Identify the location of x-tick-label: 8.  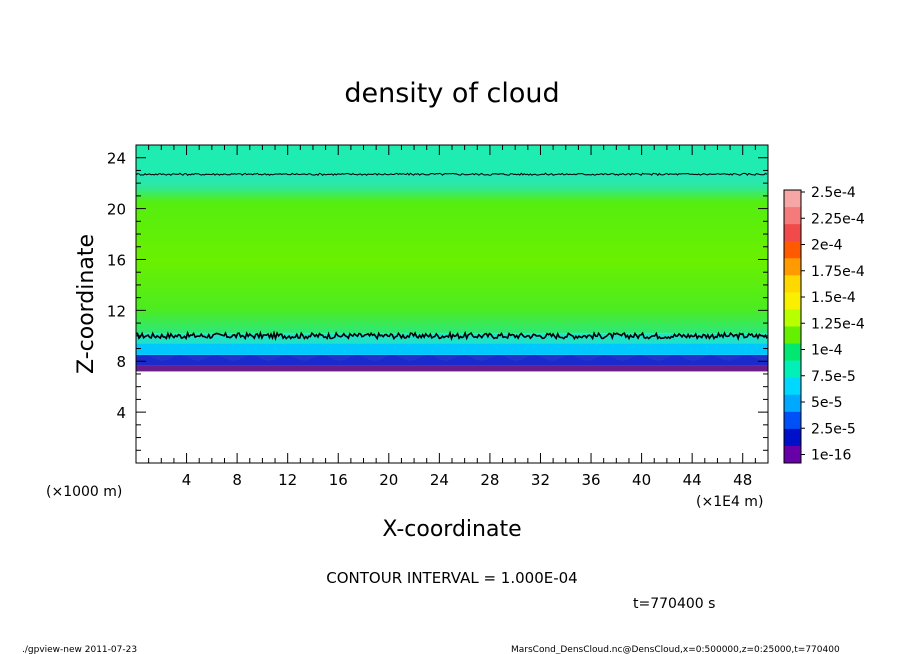
(237, 480).